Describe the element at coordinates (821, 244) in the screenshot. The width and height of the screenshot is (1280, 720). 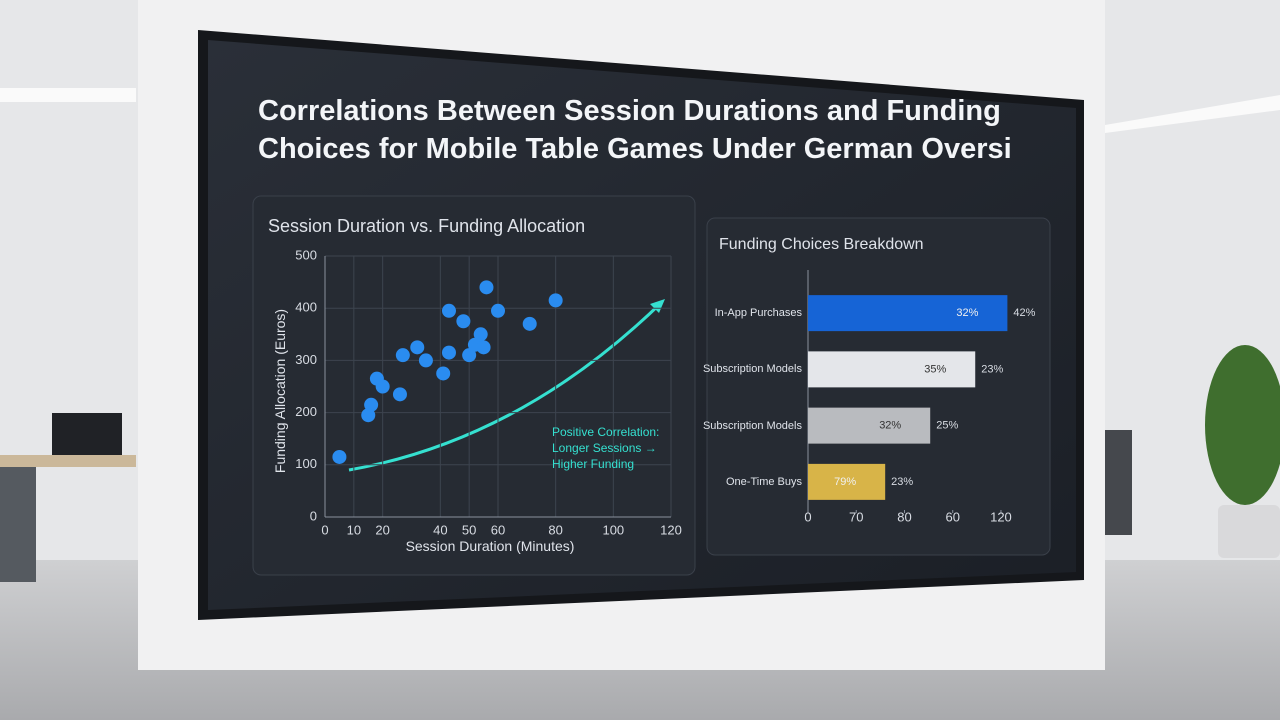
I see `chart-title: Funding Choices Breakdown` at that location.